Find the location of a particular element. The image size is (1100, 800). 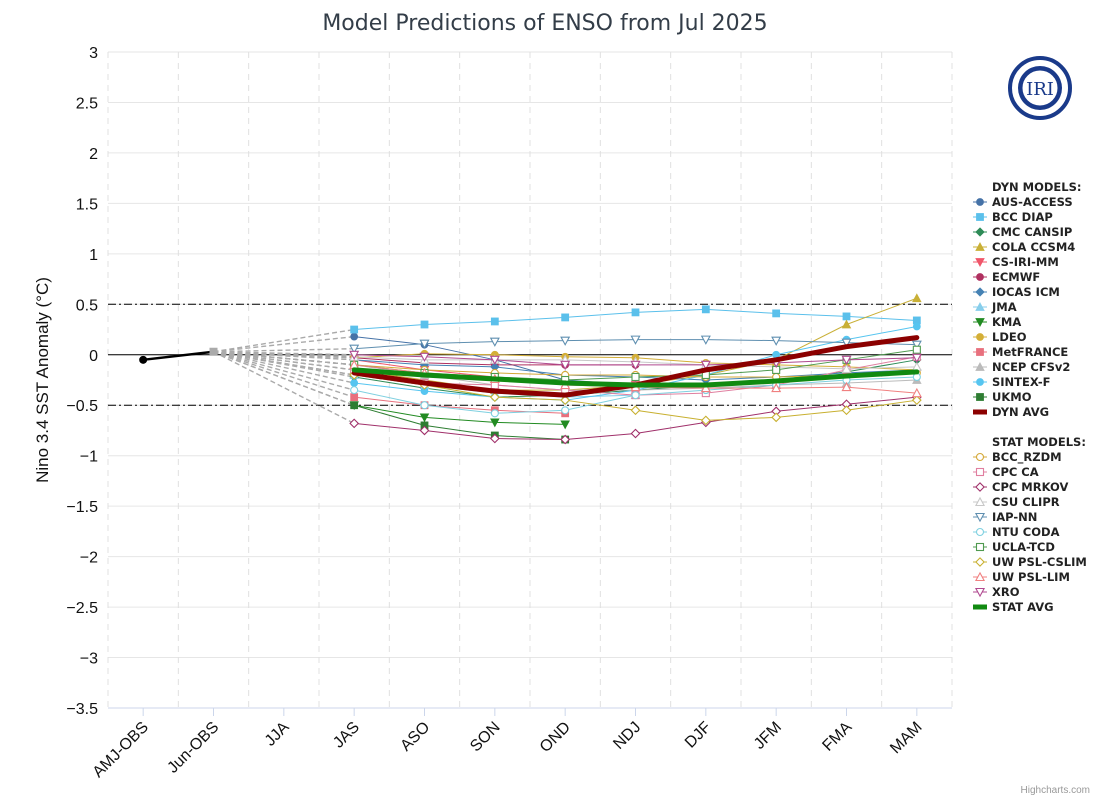

legend-label: LDEO is located at coordinates (1009, 337).